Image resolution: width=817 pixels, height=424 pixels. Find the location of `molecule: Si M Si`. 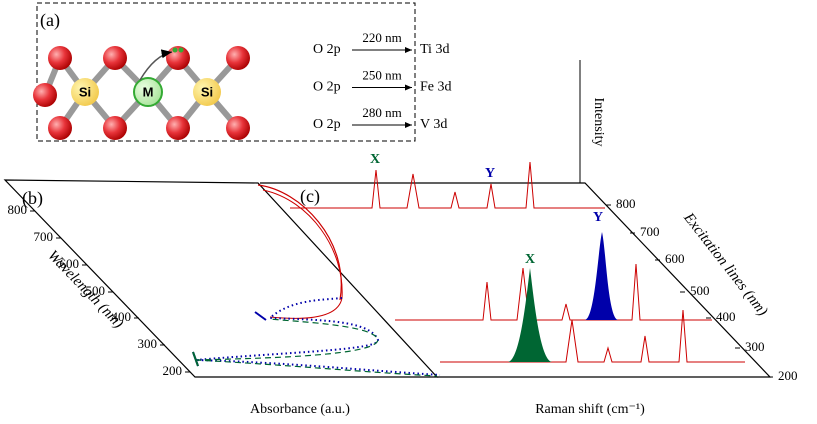

molecule: Si M Si is located at coordinates (141, 93).